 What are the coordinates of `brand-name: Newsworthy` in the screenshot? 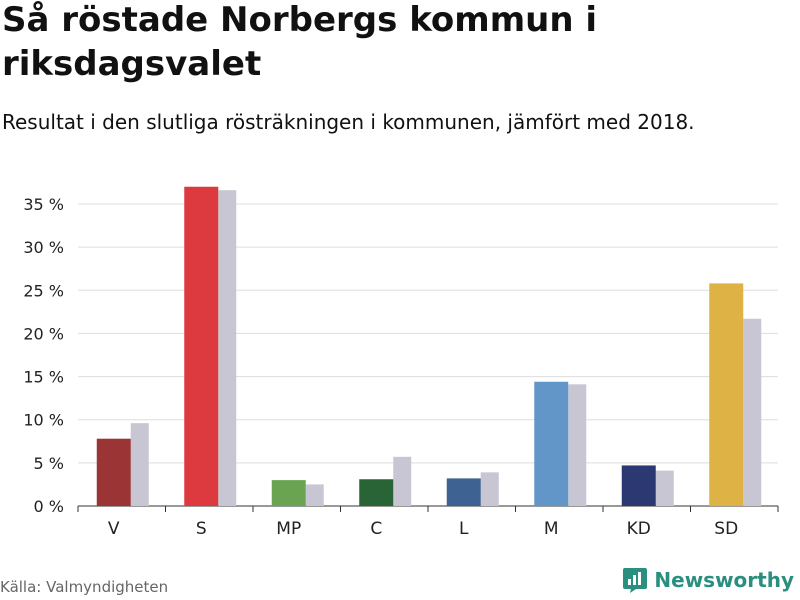 It's located at (724, 580).